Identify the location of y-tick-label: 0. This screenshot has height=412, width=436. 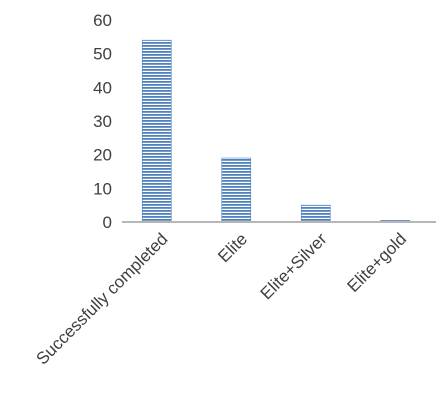
(107, 222).